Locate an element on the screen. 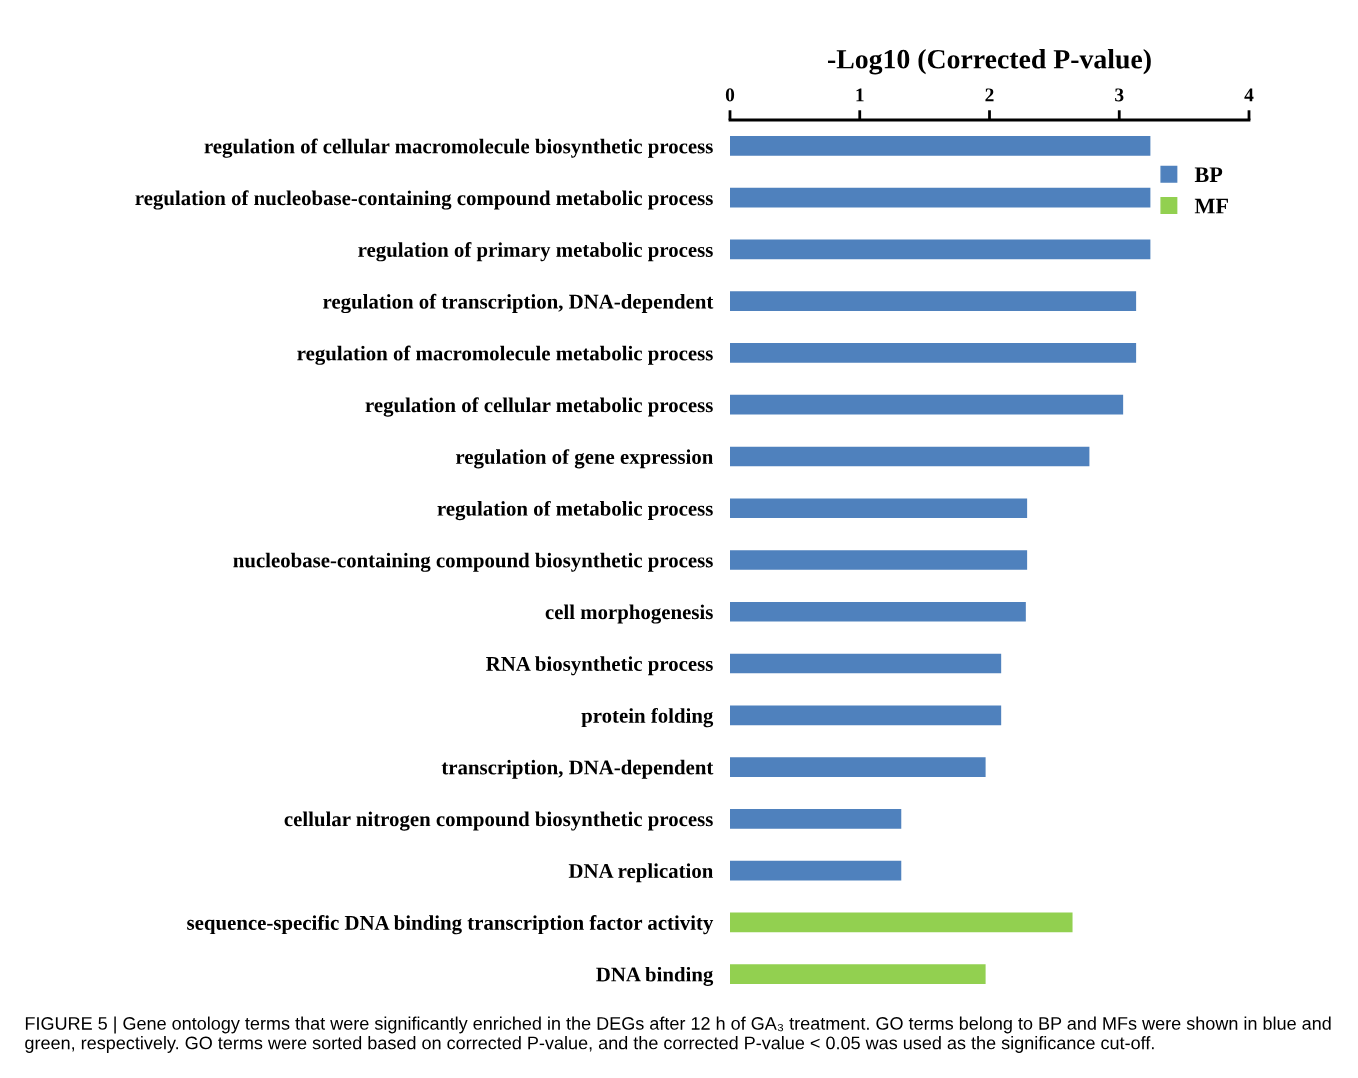 This screenshot has width=1358, height=1078. y-tick-label: protein folding is located at coordinates (647, 717).